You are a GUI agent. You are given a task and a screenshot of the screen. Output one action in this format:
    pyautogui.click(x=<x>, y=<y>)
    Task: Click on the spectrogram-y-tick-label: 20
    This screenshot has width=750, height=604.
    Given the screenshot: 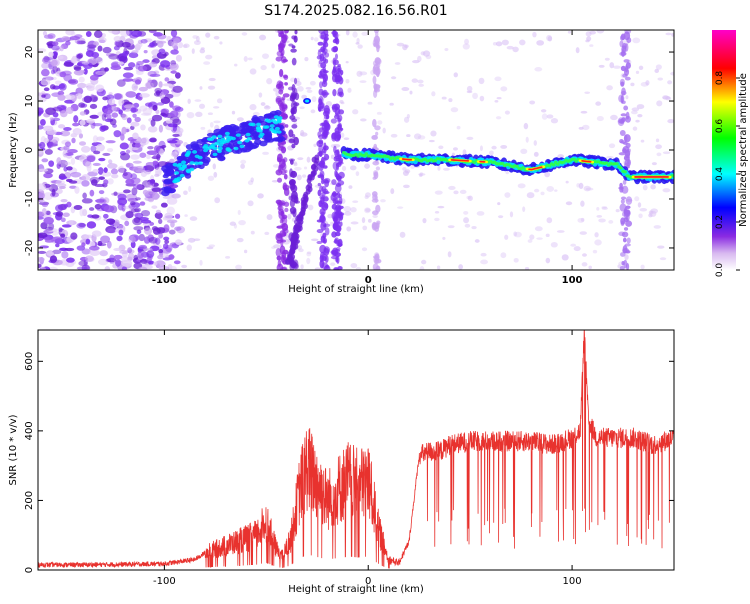 What is the action you would take?
    pyautogui.click(x=29, y=52)
    